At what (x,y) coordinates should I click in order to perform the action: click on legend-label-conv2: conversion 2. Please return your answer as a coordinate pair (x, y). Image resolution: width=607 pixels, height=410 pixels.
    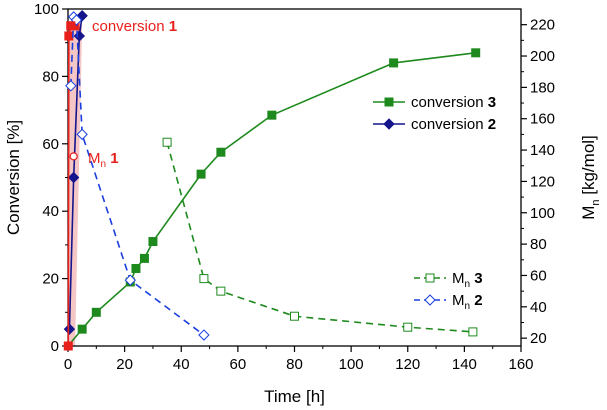
    Looking at the image, I should click on (453, 124).